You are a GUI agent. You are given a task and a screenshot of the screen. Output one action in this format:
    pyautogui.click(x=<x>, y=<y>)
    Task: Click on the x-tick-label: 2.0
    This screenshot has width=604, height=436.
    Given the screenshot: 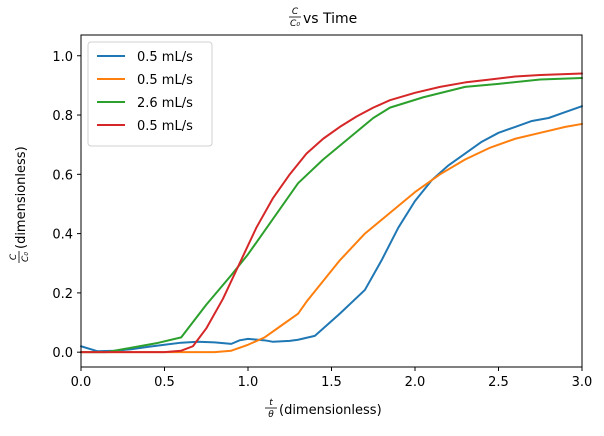 What is the action you would take?
    pyautogui.click(x=415, y=382)
    